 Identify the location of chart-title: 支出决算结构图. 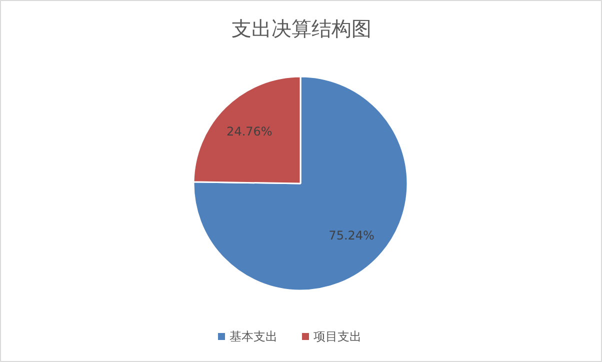
(302, 28).